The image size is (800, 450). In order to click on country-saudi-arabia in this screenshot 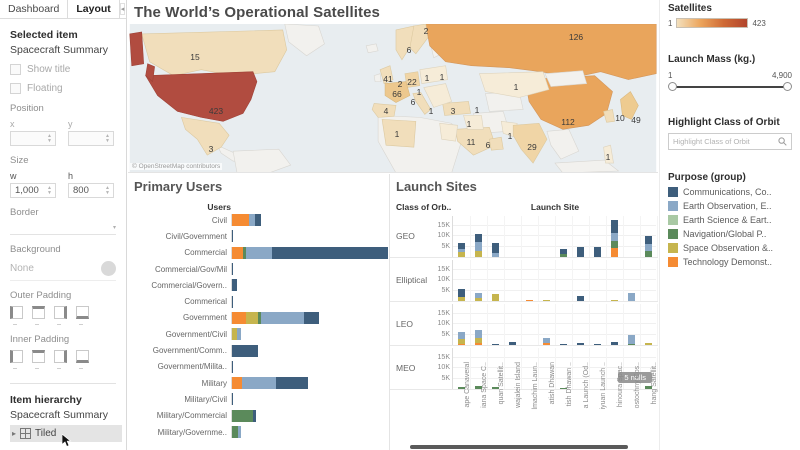, I will do `click(475, 141)`.